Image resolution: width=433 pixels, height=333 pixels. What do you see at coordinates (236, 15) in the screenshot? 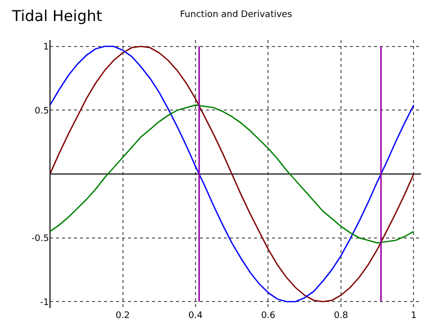
I see `chart-subtitle: Function and Derivatives` at bounding box center [236, 15].